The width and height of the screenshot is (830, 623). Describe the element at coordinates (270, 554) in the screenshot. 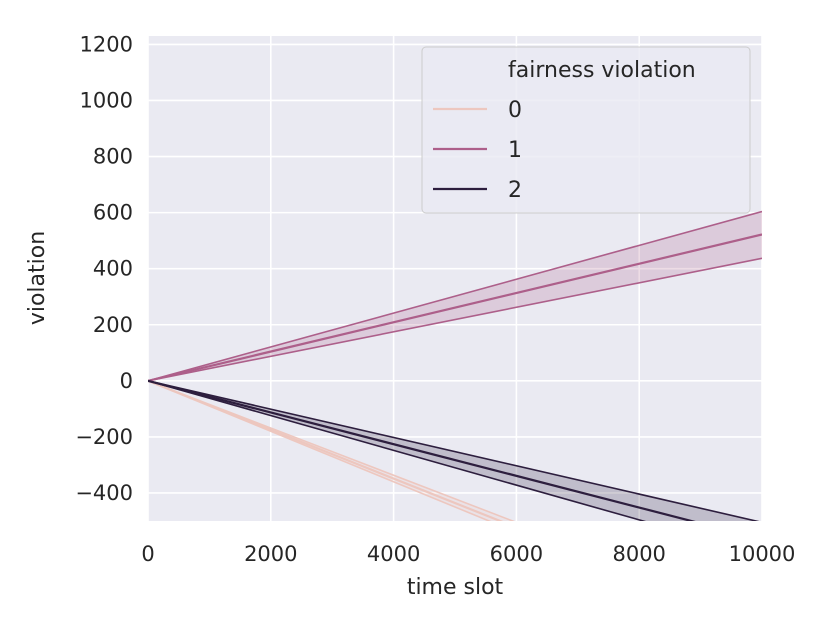

I see `x-tick-label: 2000` at that location.